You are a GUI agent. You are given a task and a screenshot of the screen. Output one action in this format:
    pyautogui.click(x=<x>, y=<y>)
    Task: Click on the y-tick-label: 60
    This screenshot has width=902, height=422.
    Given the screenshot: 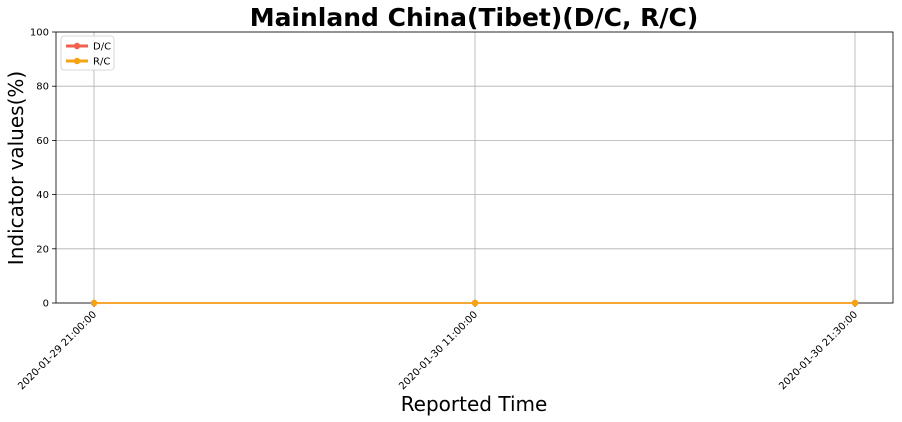 What is the action you would take?
    pyautogui.click(x=42, y=141)
    